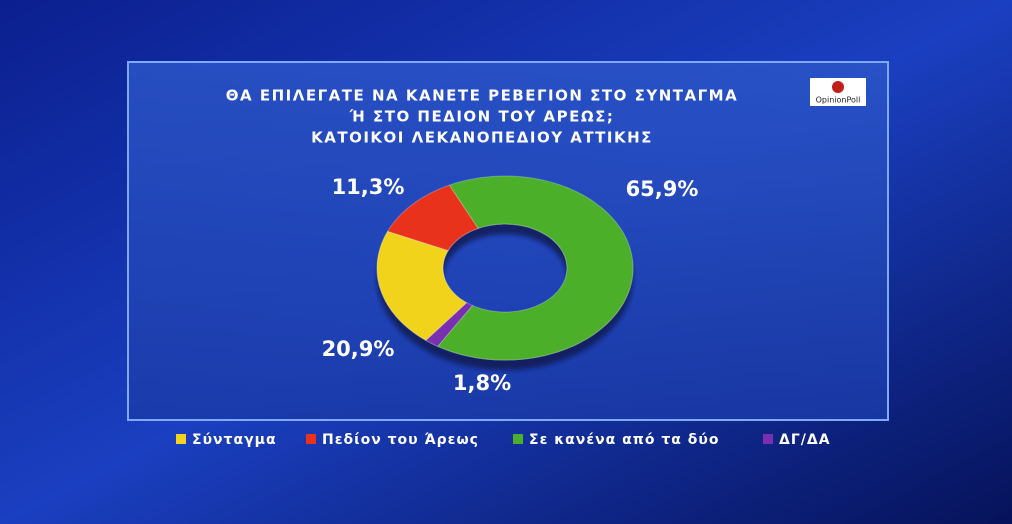 The width and height of the screenshot is (1012, 524). Describe the element at coordinates (482, 138) in the screenshot. I see `title-line: ΚΑΤΟΙΚΟΙ ΛΕΚΑΝΟΠΕΔΙΟΥ ΑΤΤΙΚΗΣ` at that location.